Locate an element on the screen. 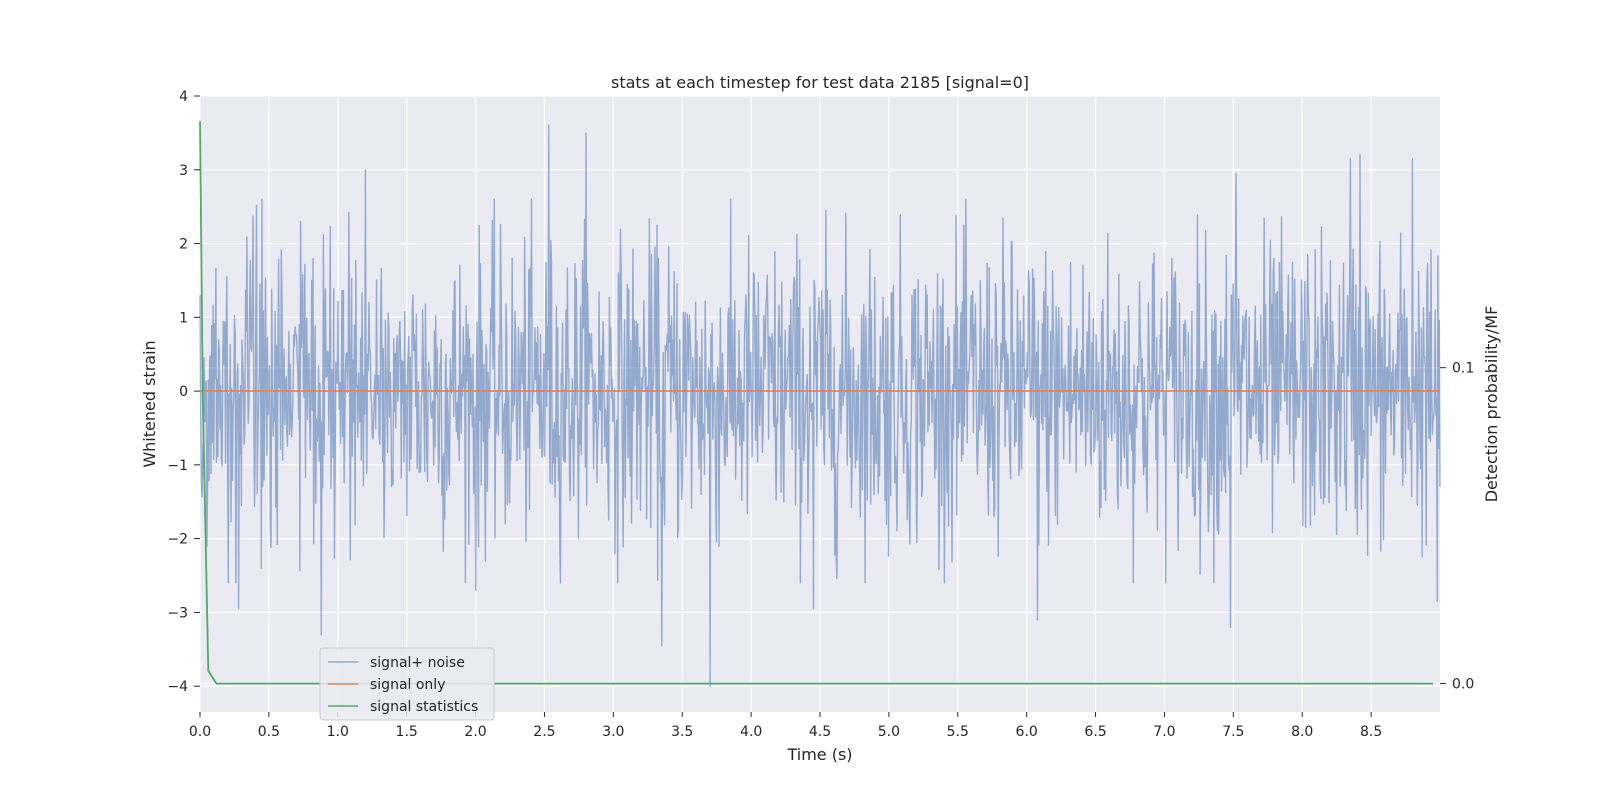 The image size is (1600, 800). x-tick-label: 4.5 is located at coordinates (820, 732).